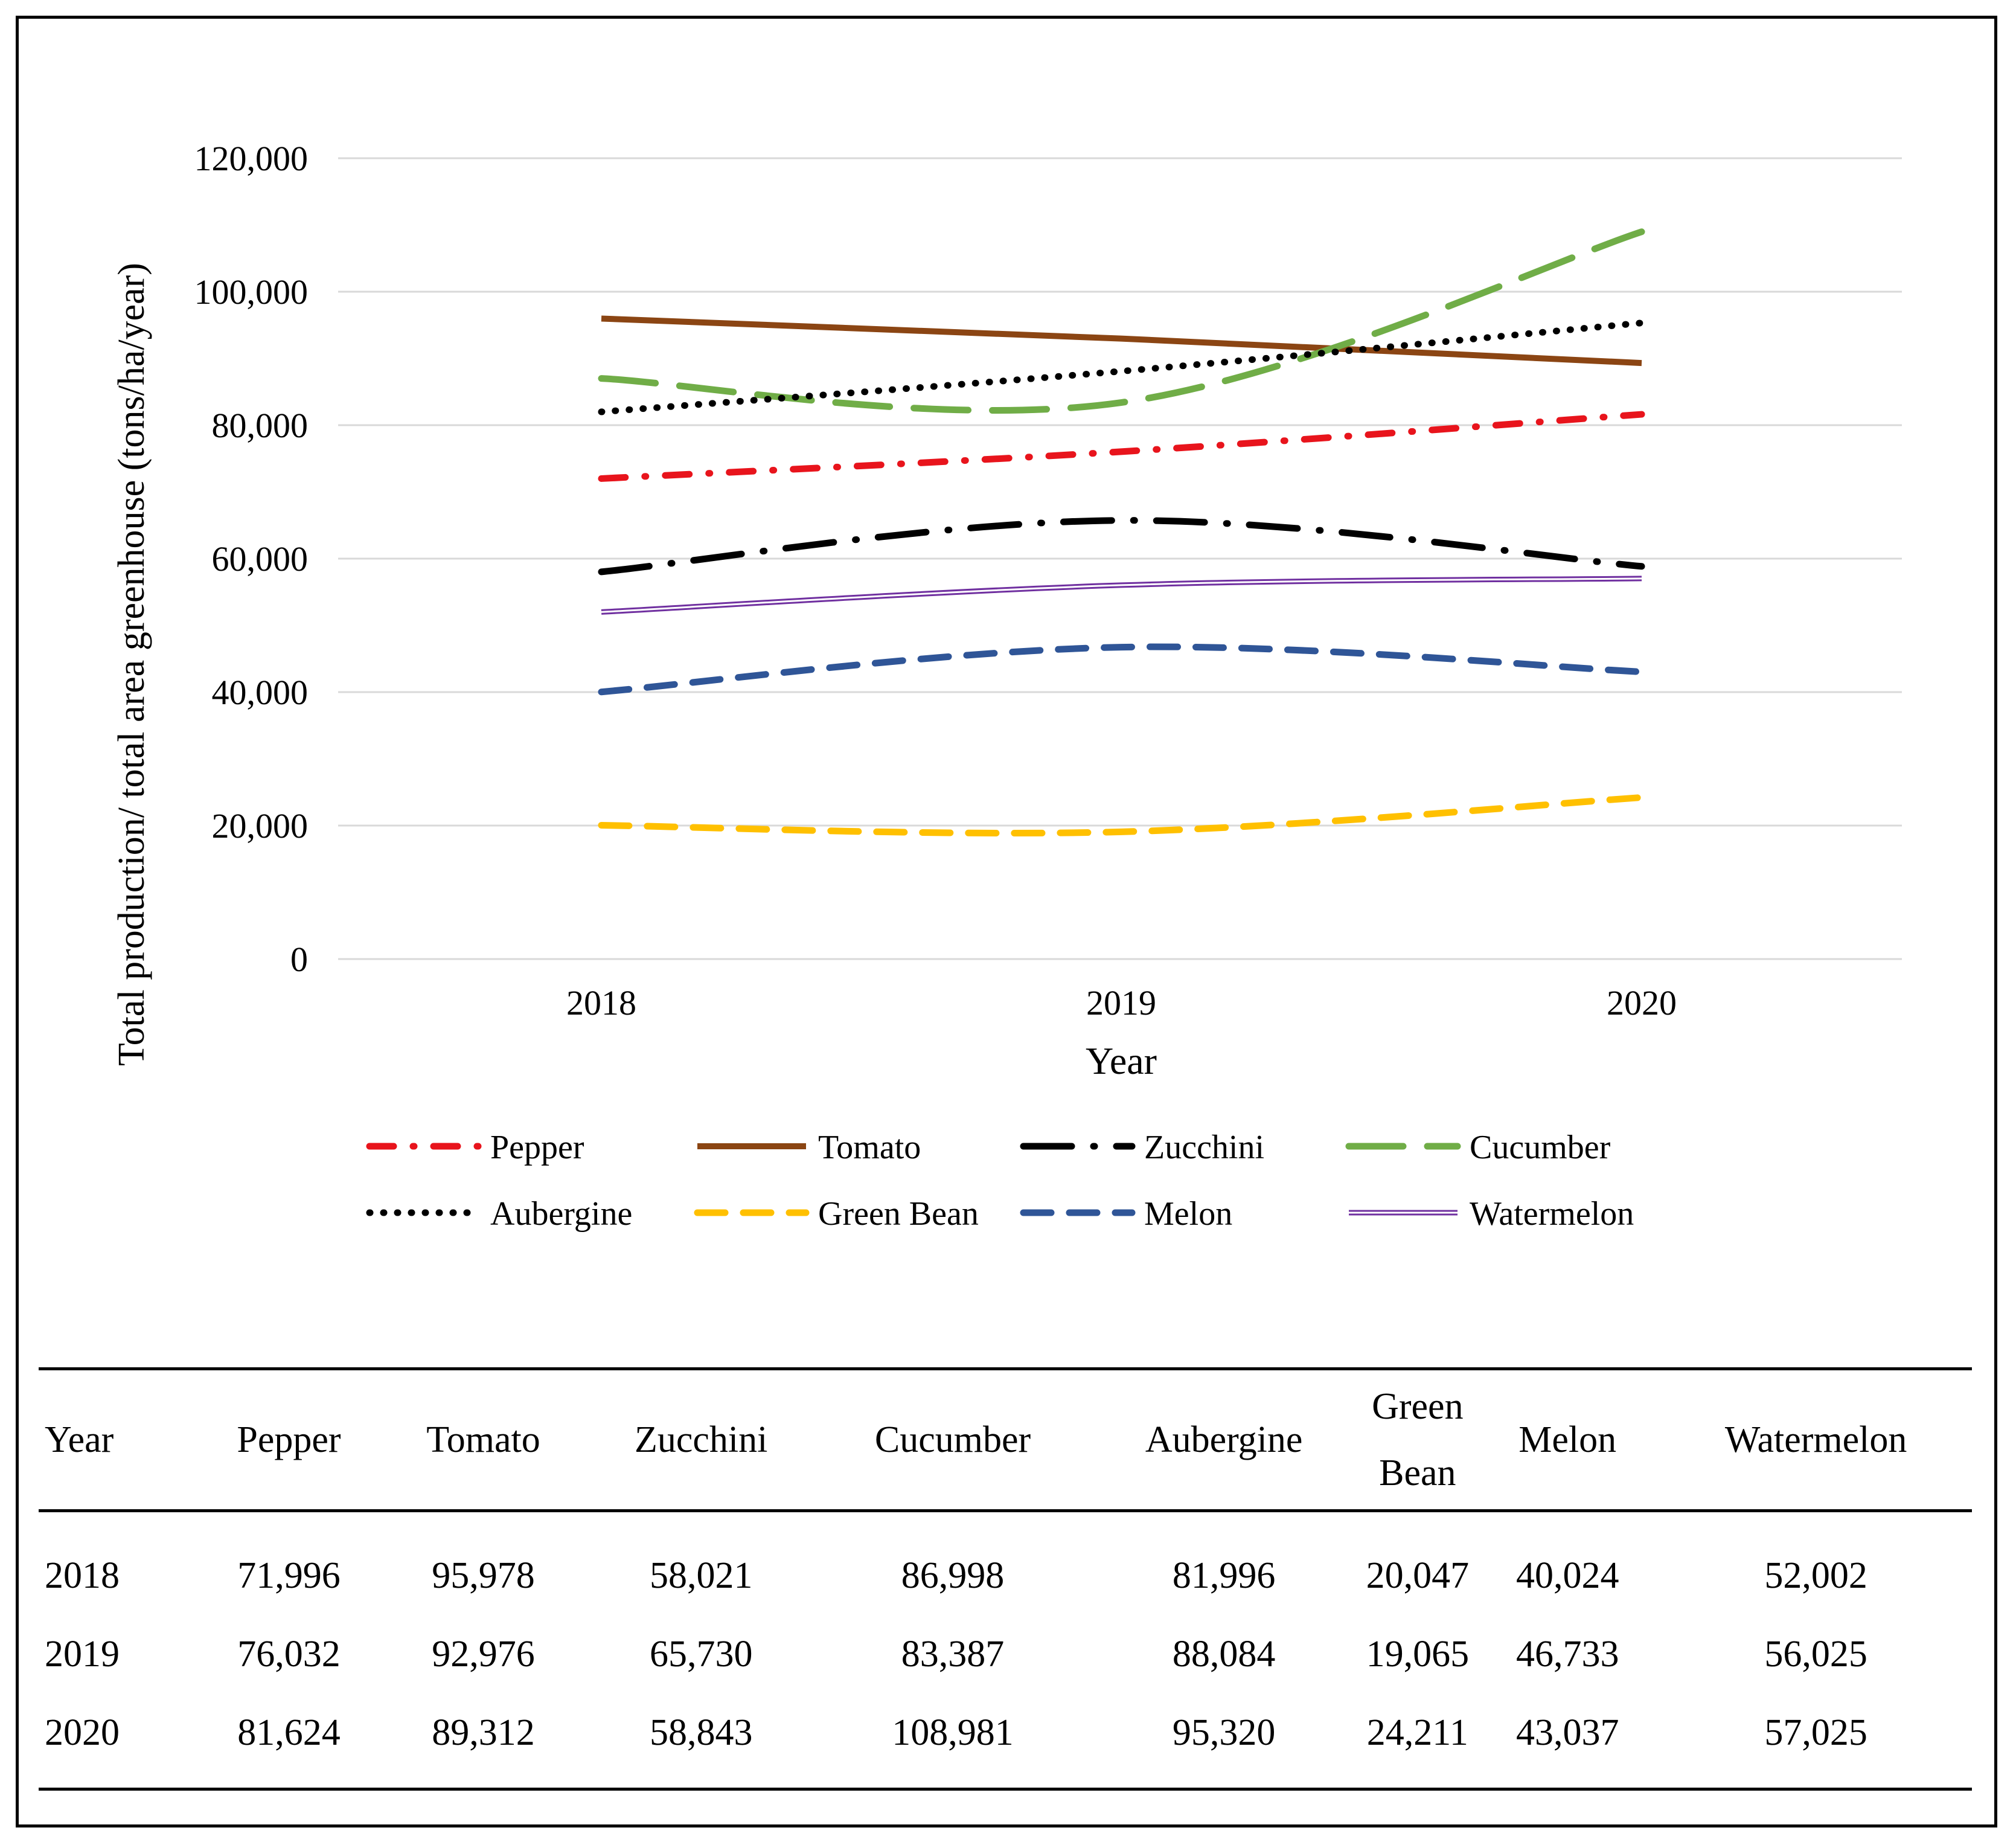 The width and height of the screenshot is (2016, 1845). Describe the element at coordinates (260, 826) in the screenshot. I see `y-tick-label: 20,000` at that location.